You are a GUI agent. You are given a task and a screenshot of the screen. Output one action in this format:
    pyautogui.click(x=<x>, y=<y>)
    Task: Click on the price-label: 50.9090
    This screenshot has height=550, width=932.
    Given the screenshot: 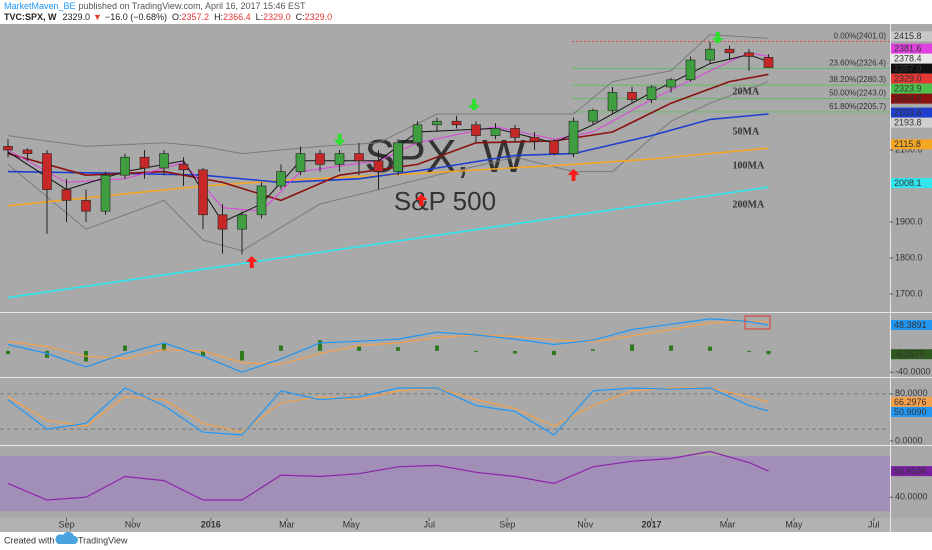 What is the action you would take?
    pyautogui.click(x=910, y=412)
    